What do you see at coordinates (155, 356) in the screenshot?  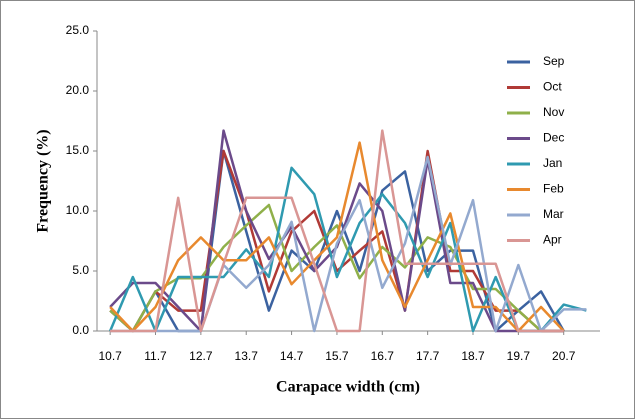 I see `x-tick-label: 11.7` at bounding box center [155, 356].